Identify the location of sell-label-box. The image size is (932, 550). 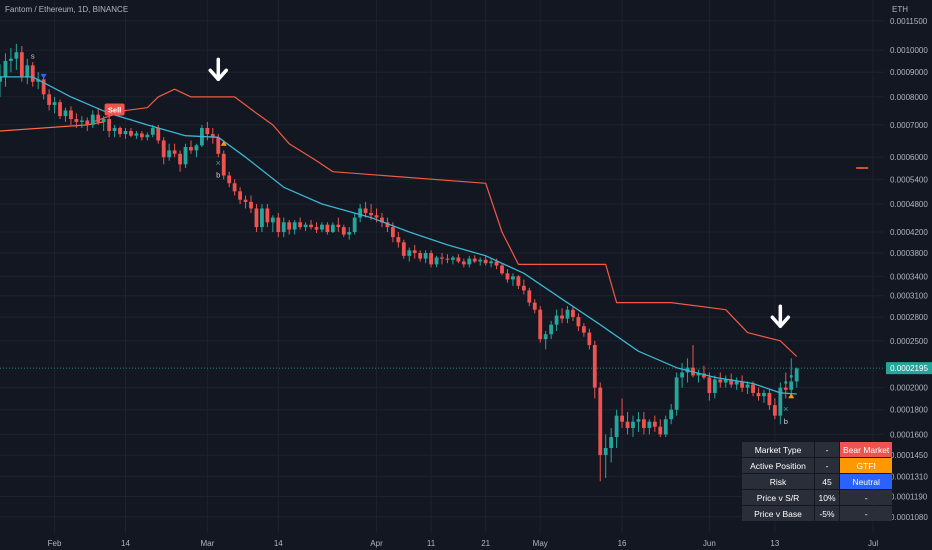
(114, 109).